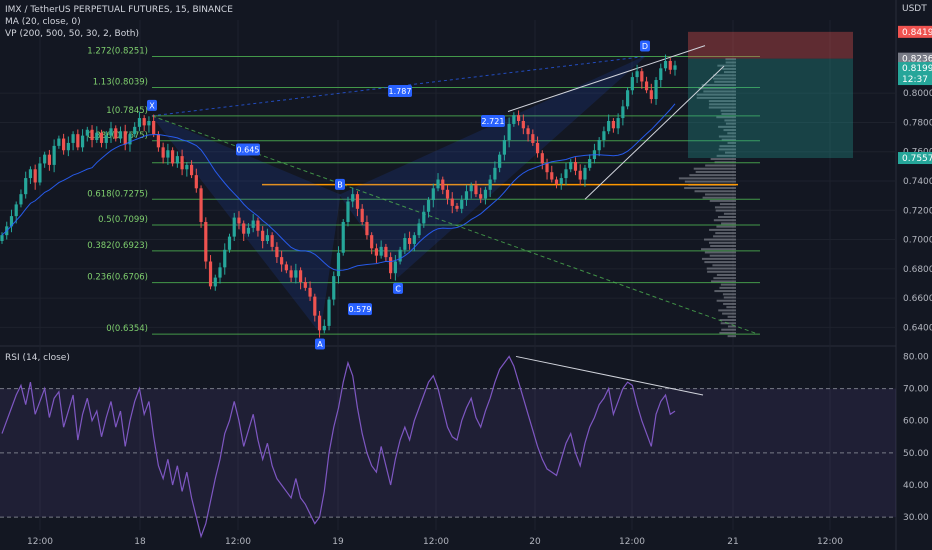 This screenshot has height=550, width=932. What do you see at coordinates (338, 542) in the screenshot?
I see `time-axis-label: 19` at bounding box center [338, 542].